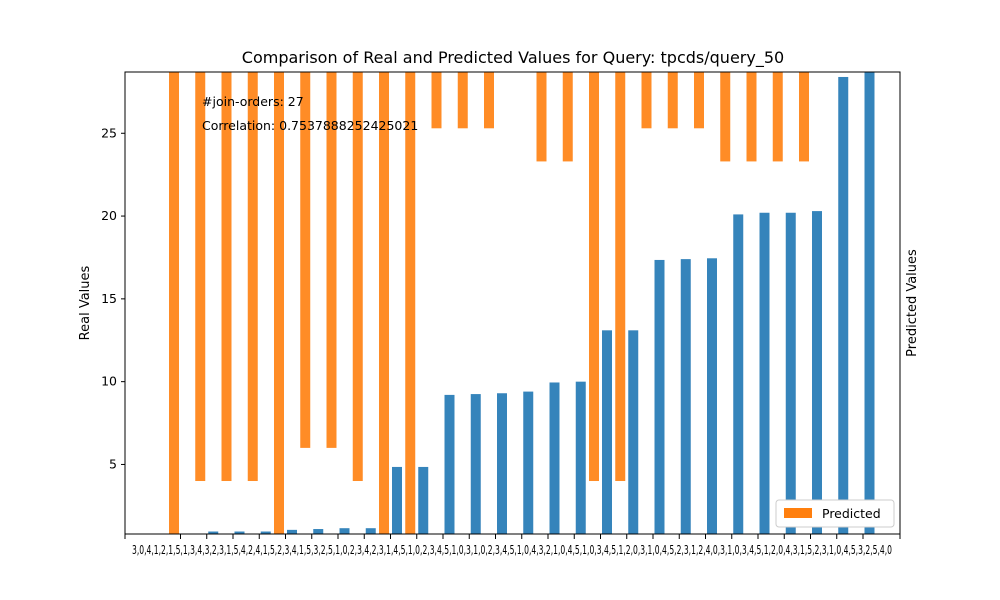 Image resolution: width=1000 pixels, height=600 pixels. I want to click on y-tick-label-4: 25, so click(109, 132).